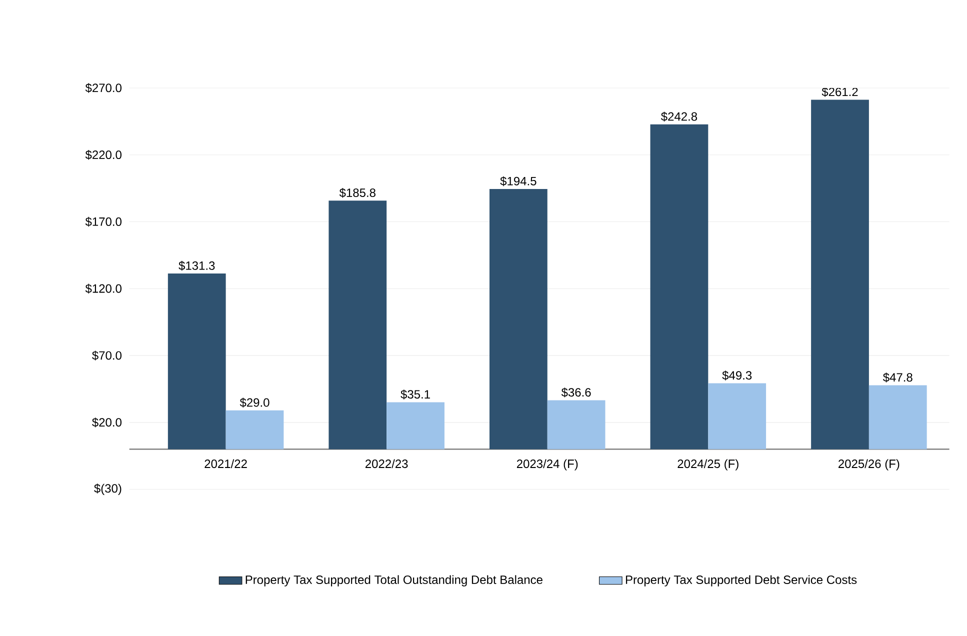  I want to click on legend-label: Property Tax Supported Debt Service Costs, so click(741, 580).